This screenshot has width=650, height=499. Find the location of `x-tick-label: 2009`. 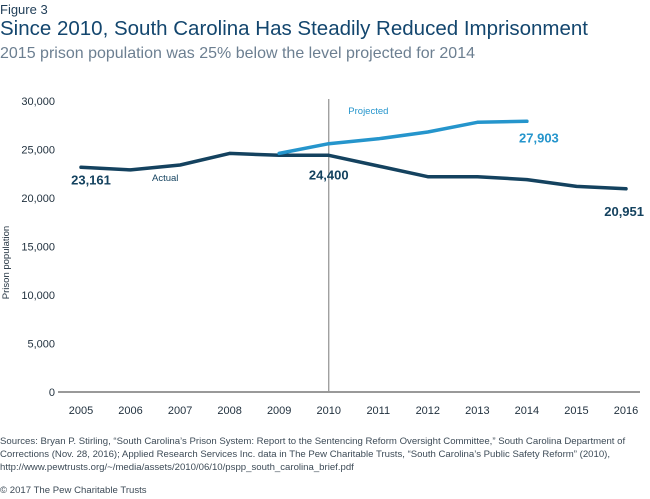

x-tick-label: 2009 is located at coordinates (279, 411).